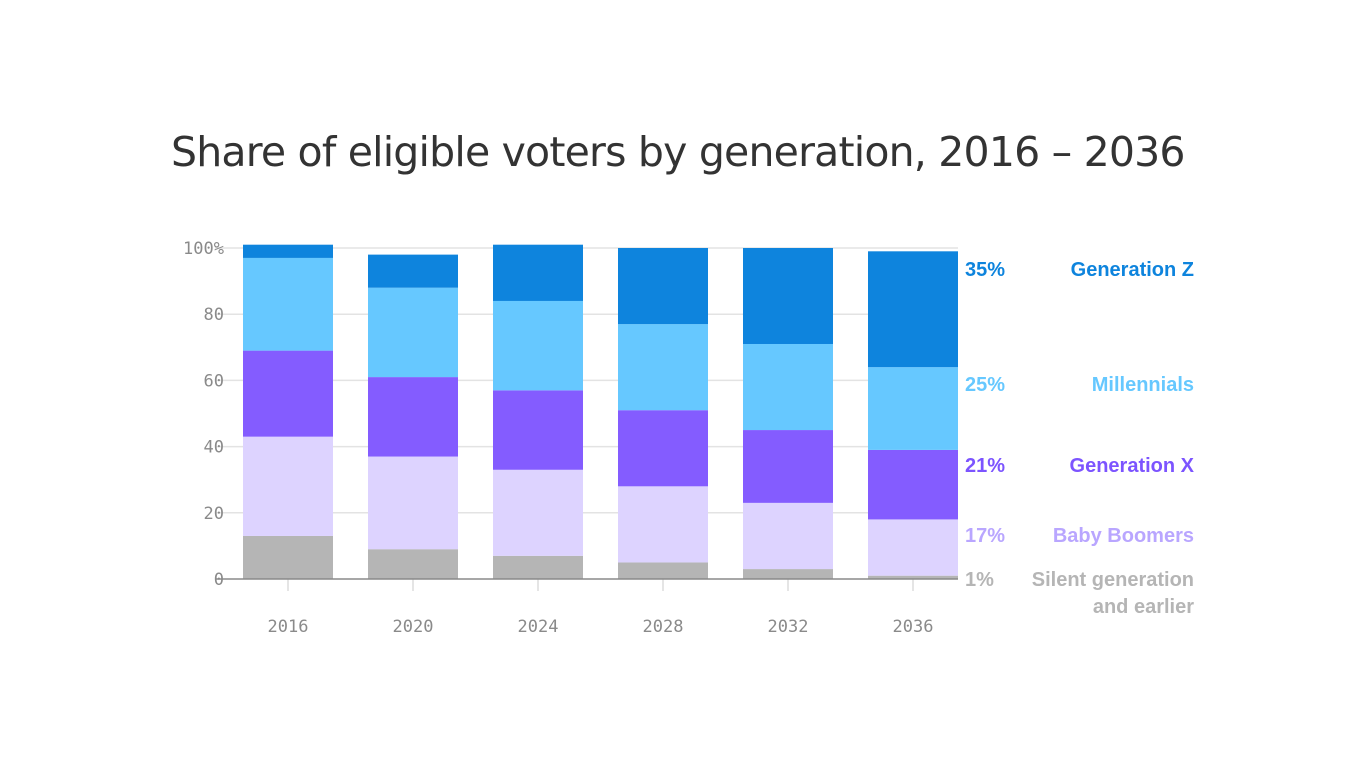 The width and height of the screenshot is (1366, 768). Describe the element at coordinates (1113, 580) in the screenshot. I see `series-label: Silent generation` at that location.